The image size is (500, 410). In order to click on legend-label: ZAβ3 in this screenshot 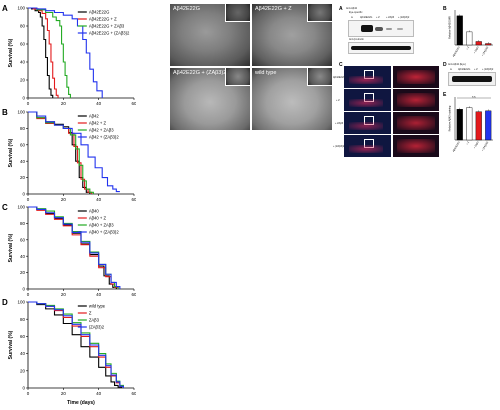, I will do `click(94, 320)`.